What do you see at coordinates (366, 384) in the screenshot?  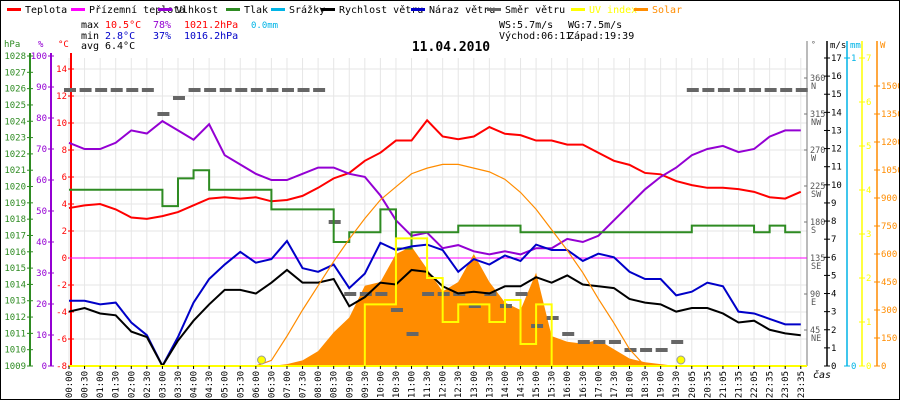 I see `x-tick-label: 09:30` at bounding box center [366, 384].